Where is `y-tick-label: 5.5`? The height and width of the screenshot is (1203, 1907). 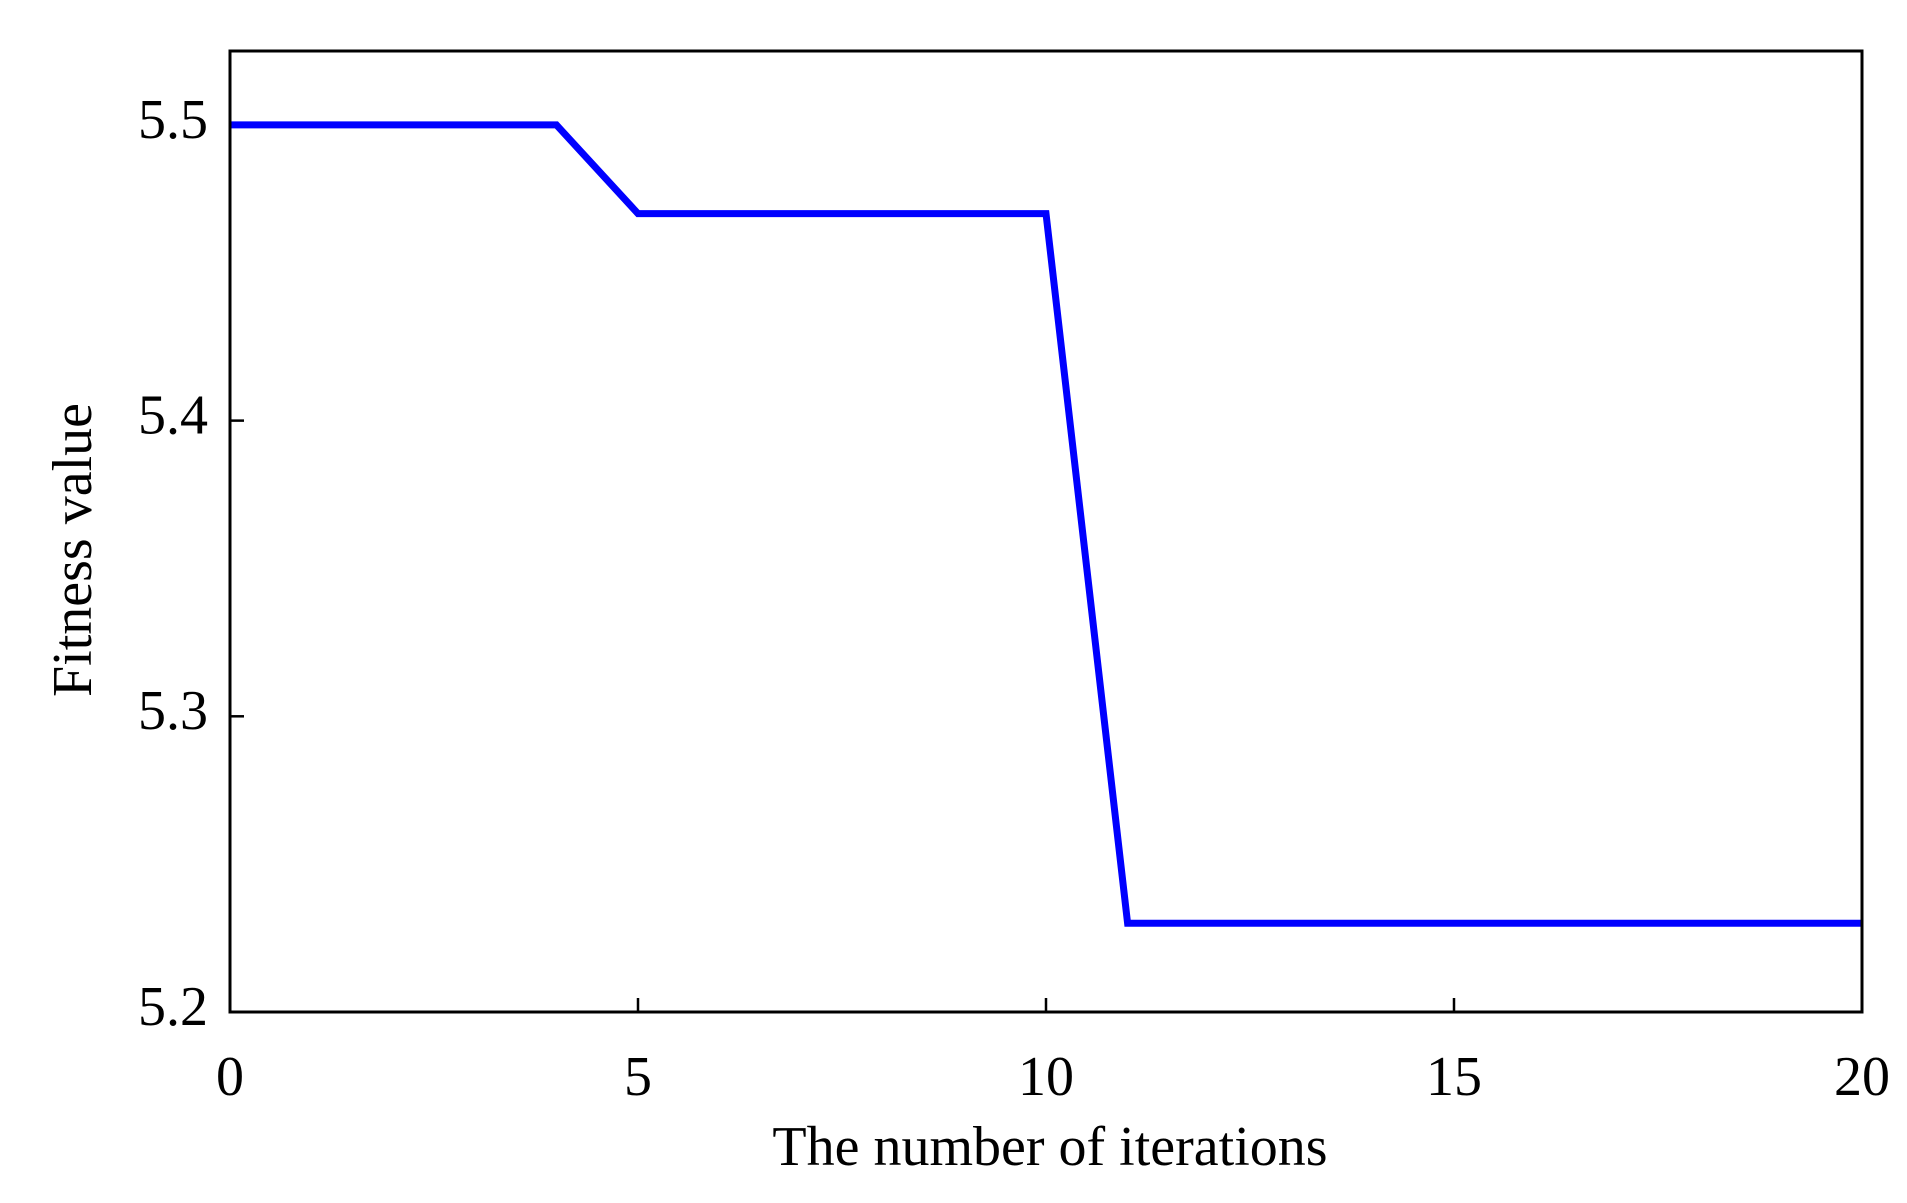 y-tick-label: 5.5 is located at coordinates (173, 120).